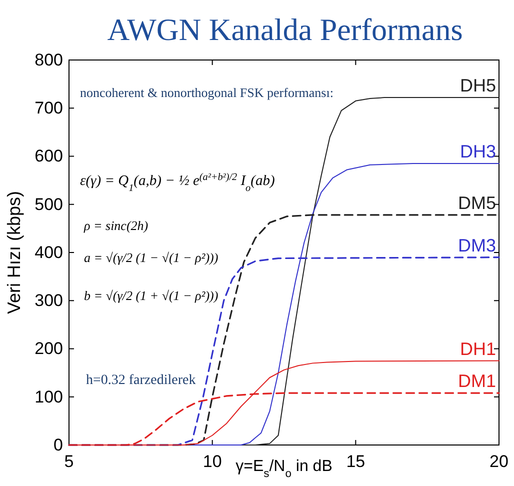 The height and width of the screenshot is (486, 514). What do you see at coordinates (212, 462) in the screenshot?
I see `x-tick-label: 10` at bounding box center [212, 462].